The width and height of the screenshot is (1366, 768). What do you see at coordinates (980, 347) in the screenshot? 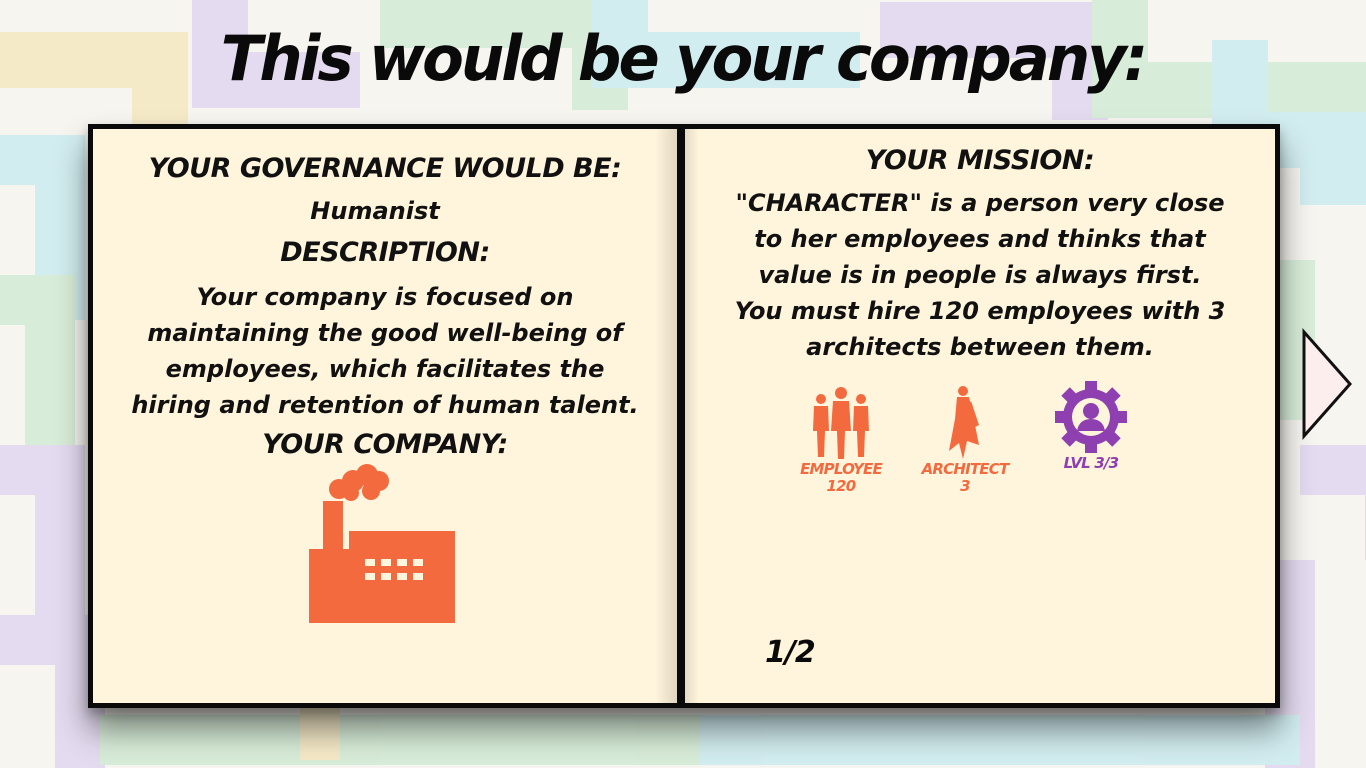
I see `mission-line-5: architects between them.` at bounding box center [980, 347].